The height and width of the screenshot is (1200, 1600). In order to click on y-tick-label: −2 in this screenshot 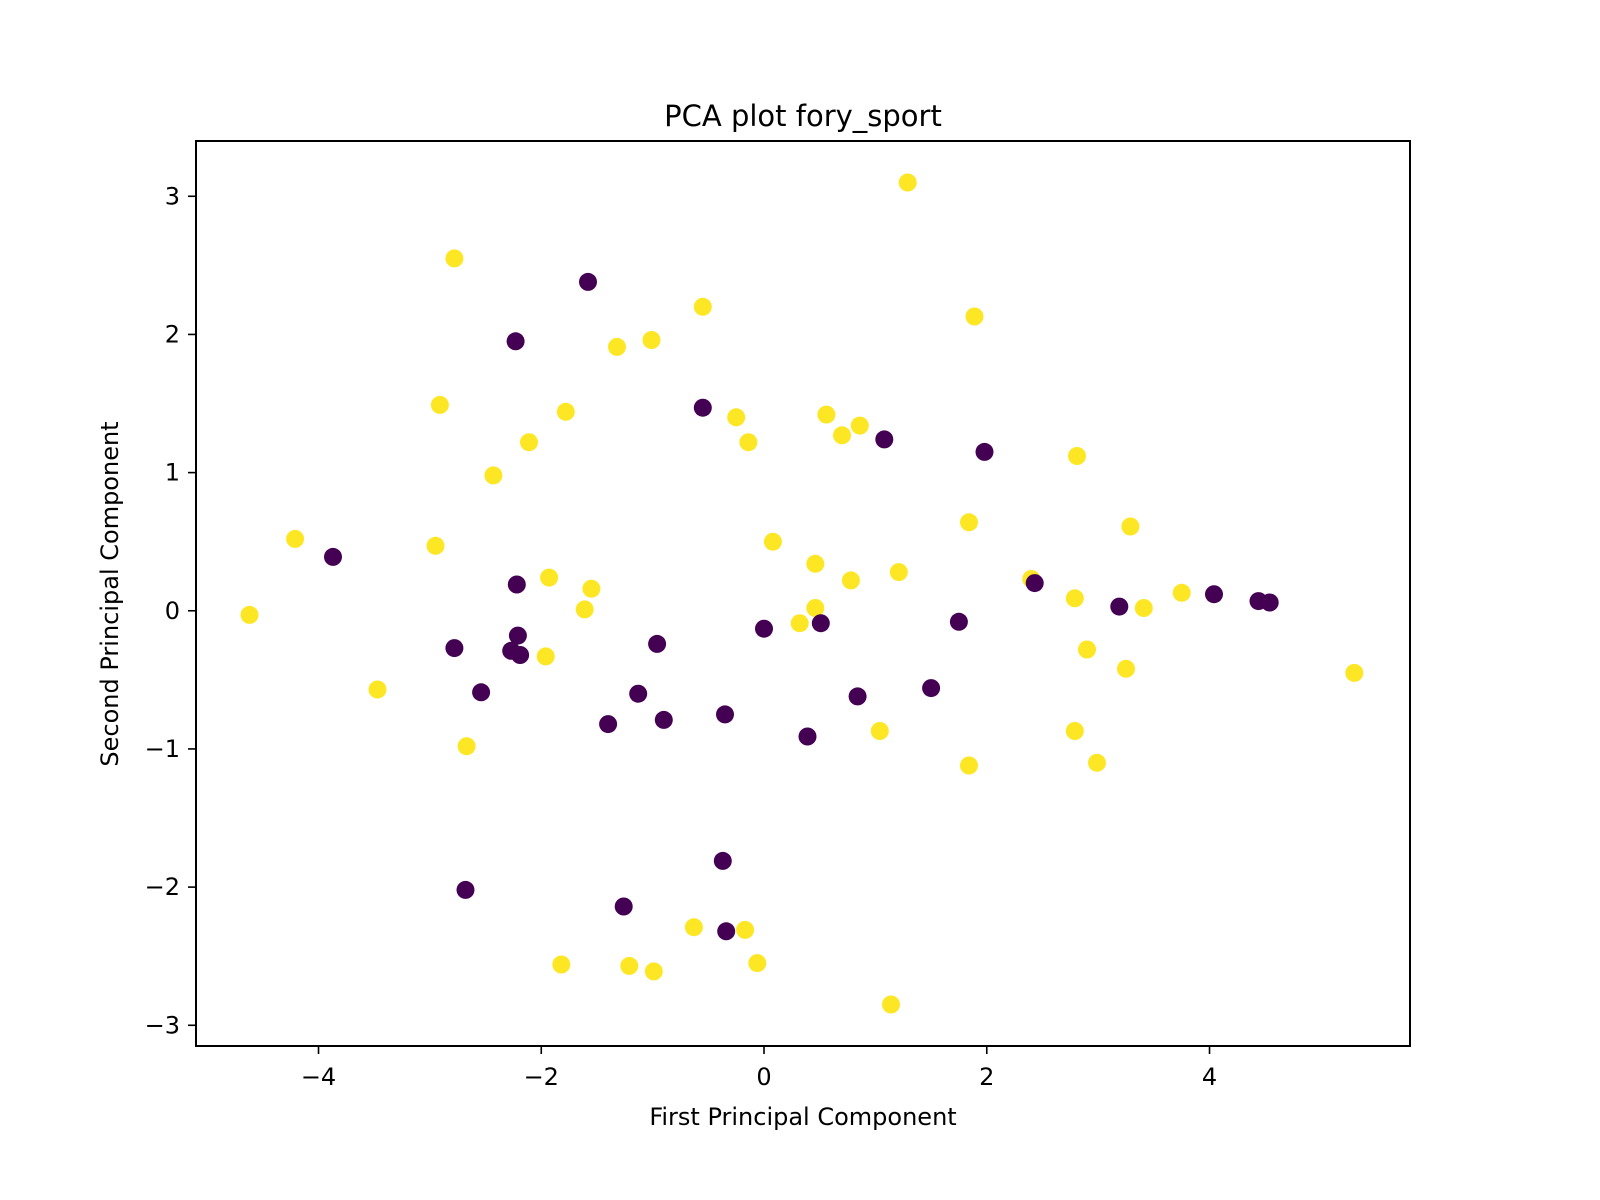, I will do `click(162, 887)`.